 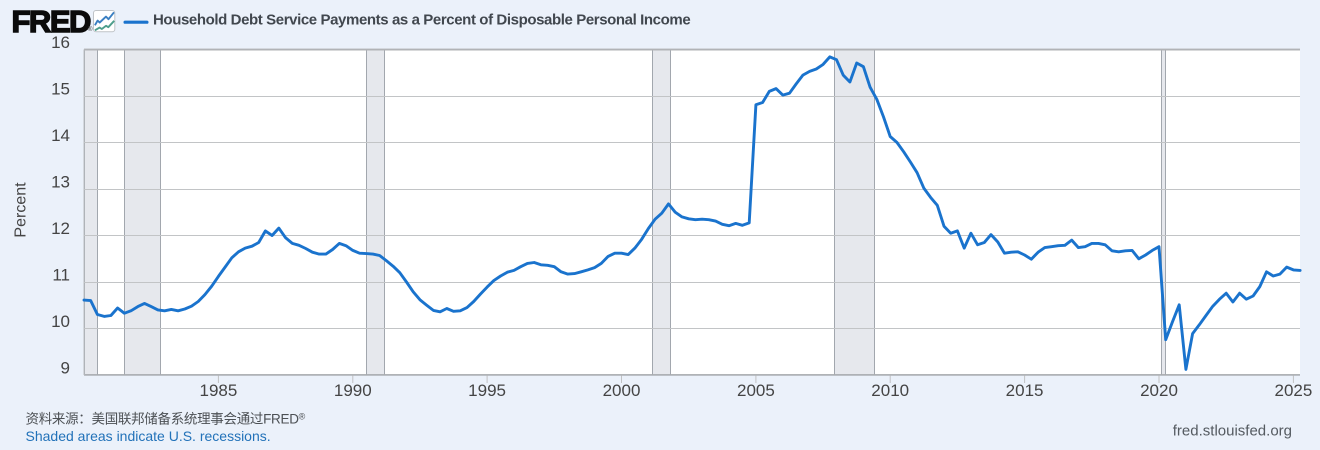 I want to click on svg-text: 资料来源：美国联邦储备系统理事会通过FRED®, so click(x=166, y=419).